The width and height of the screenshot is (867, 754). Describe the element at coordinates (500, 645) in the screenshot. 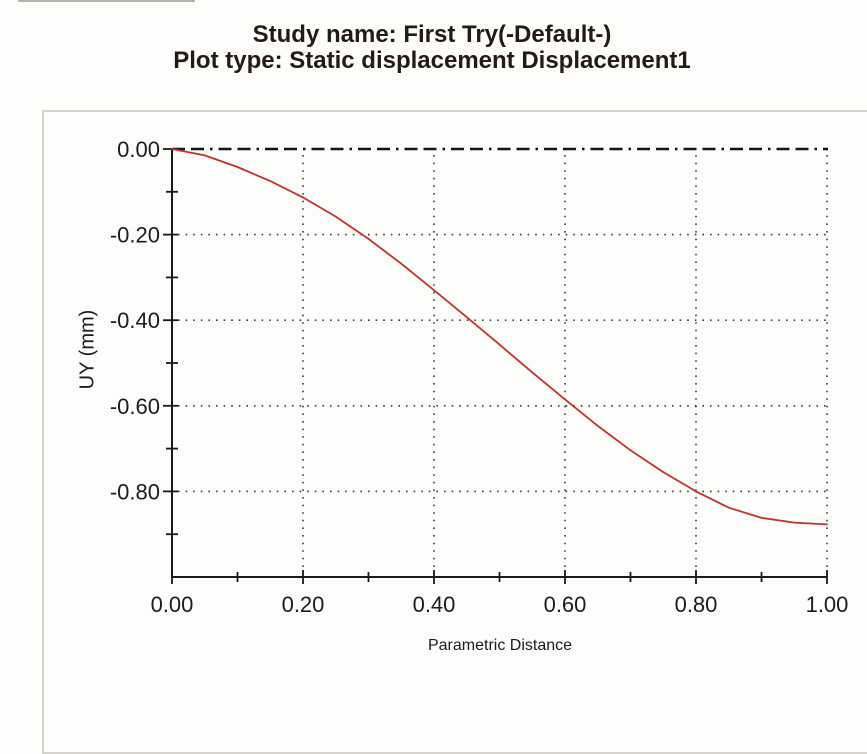

I see `x-axis-label: Parametric Distance` at that location.